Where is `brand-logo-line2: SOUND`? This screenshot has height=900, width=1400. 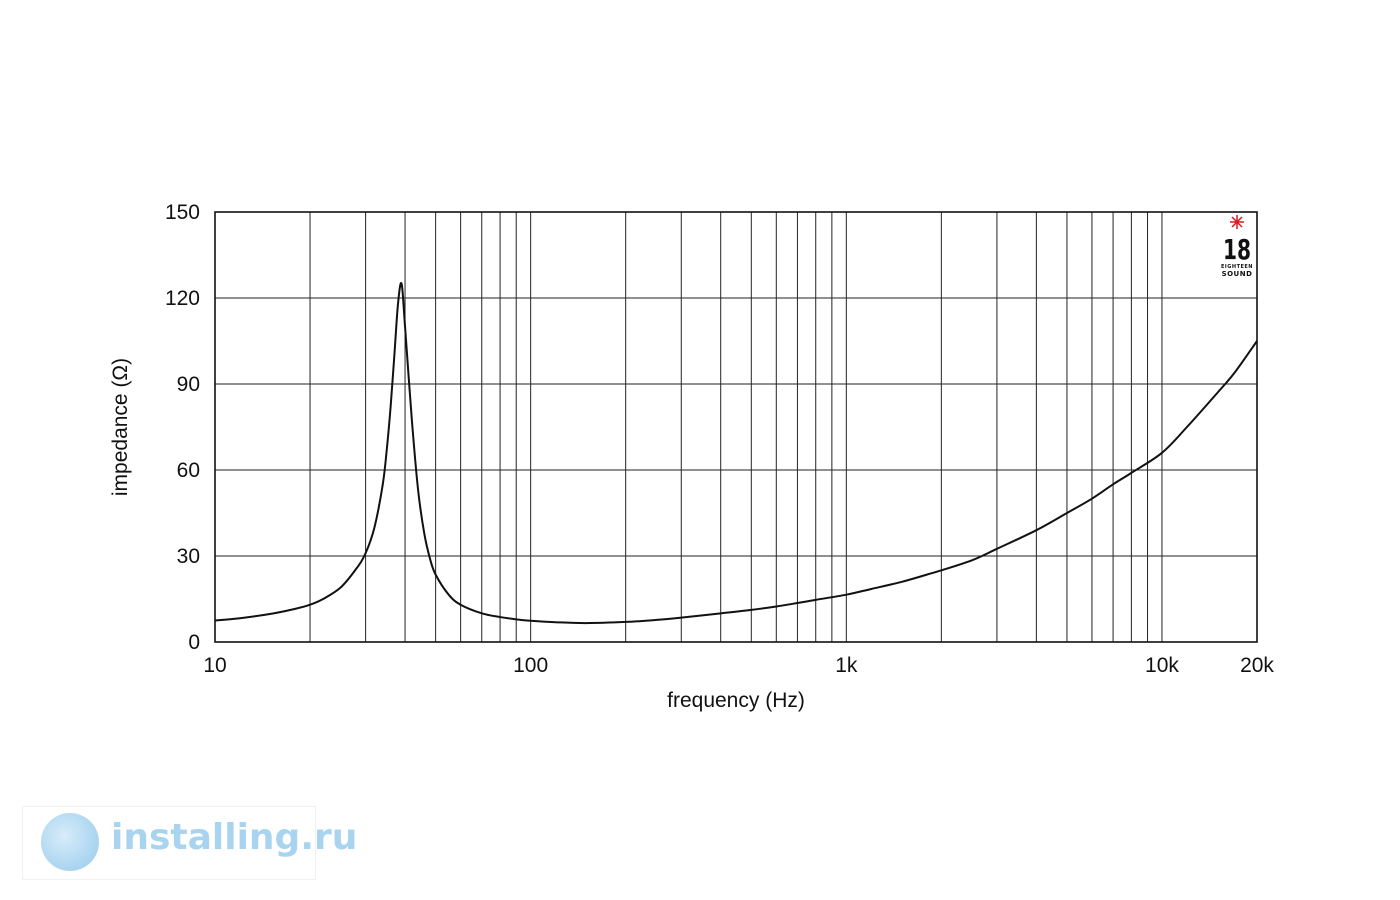 brand-logo-line2: SOUND is located at coordinates (1237, 274).